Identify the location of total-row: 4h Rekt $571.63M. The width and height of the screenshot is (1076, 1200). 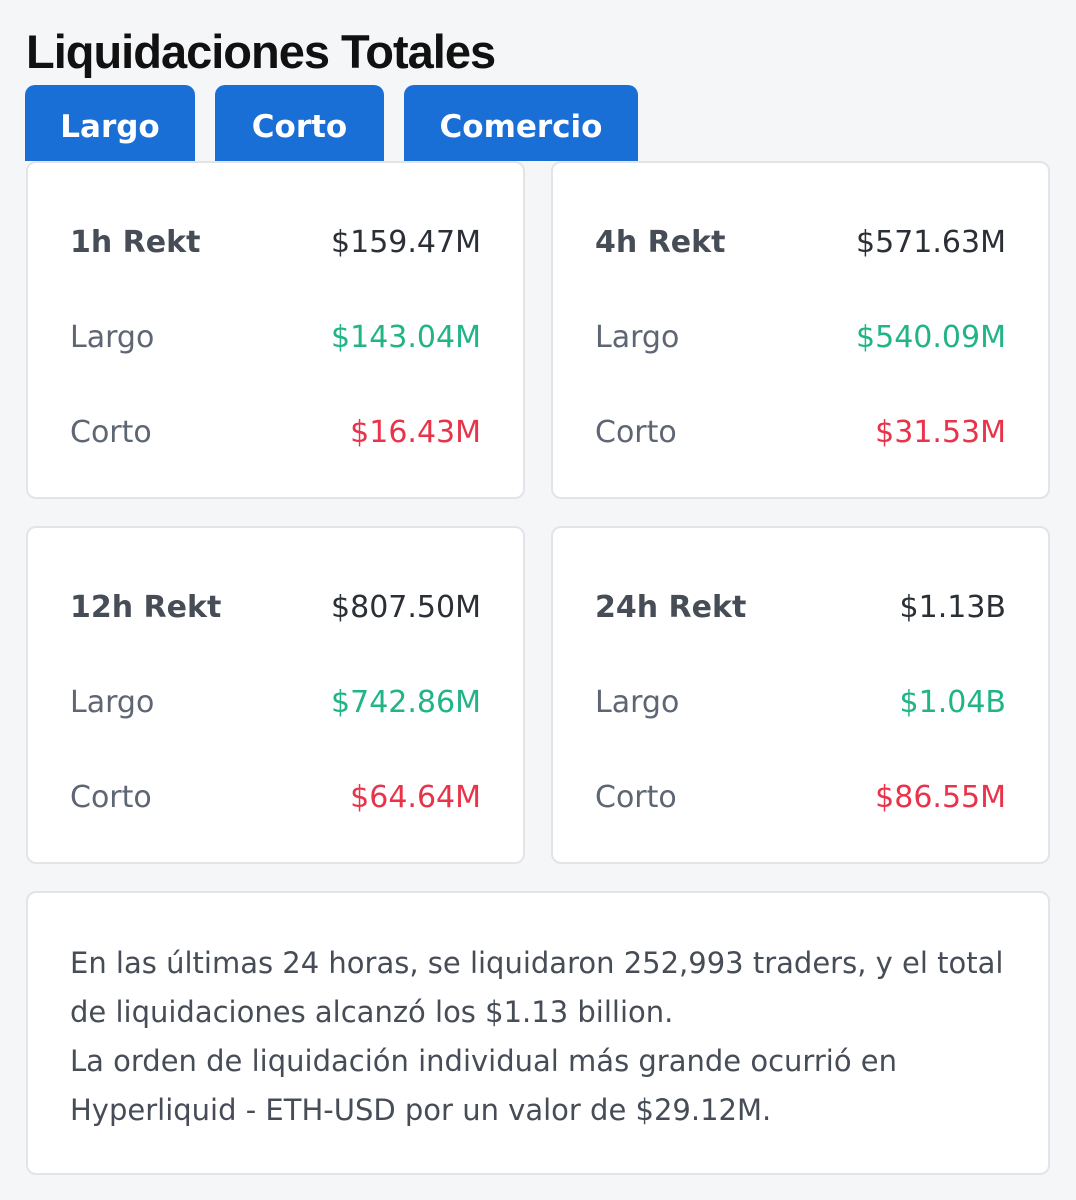
(800, 242).